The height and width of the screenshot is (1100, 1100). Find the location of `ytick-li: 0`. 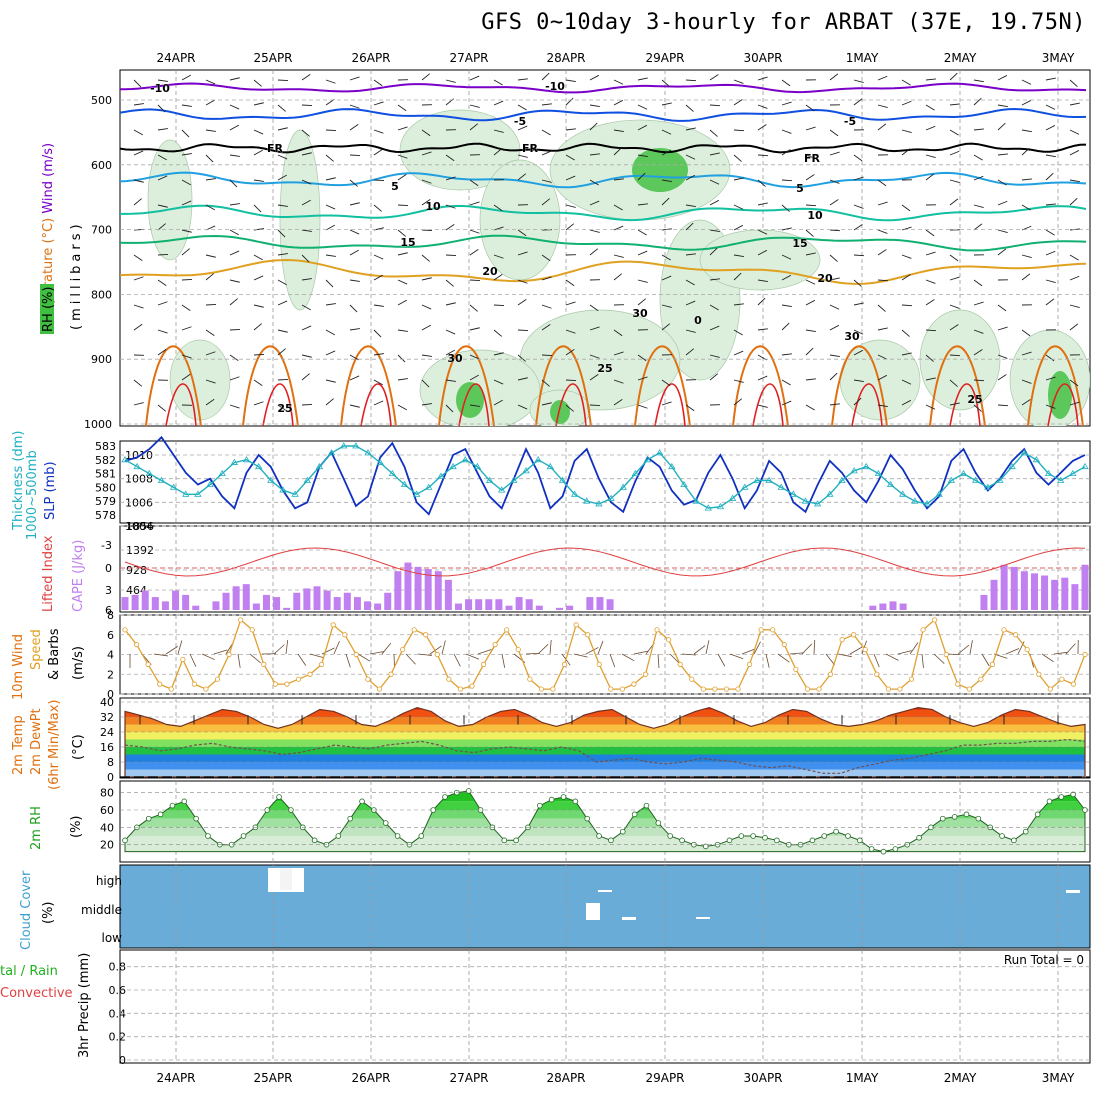

ytick-li: 0 is located at coordinates (108, 568).